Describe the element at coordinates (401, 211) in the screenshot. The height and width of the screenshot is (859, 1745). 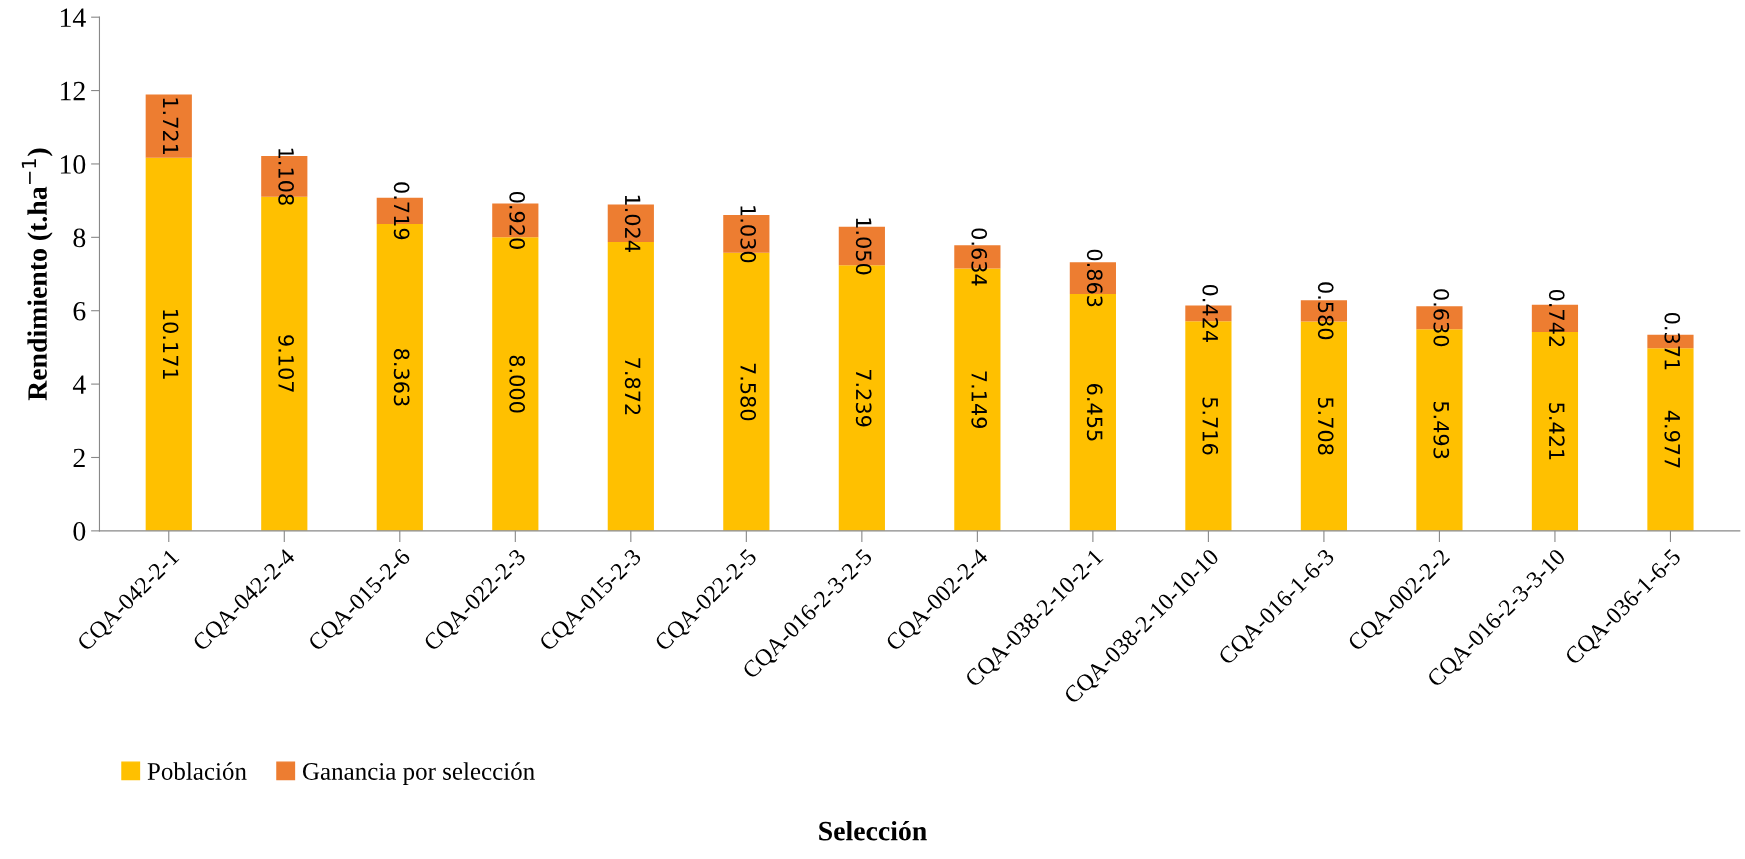
I see `data-label: 0.719` at that location.